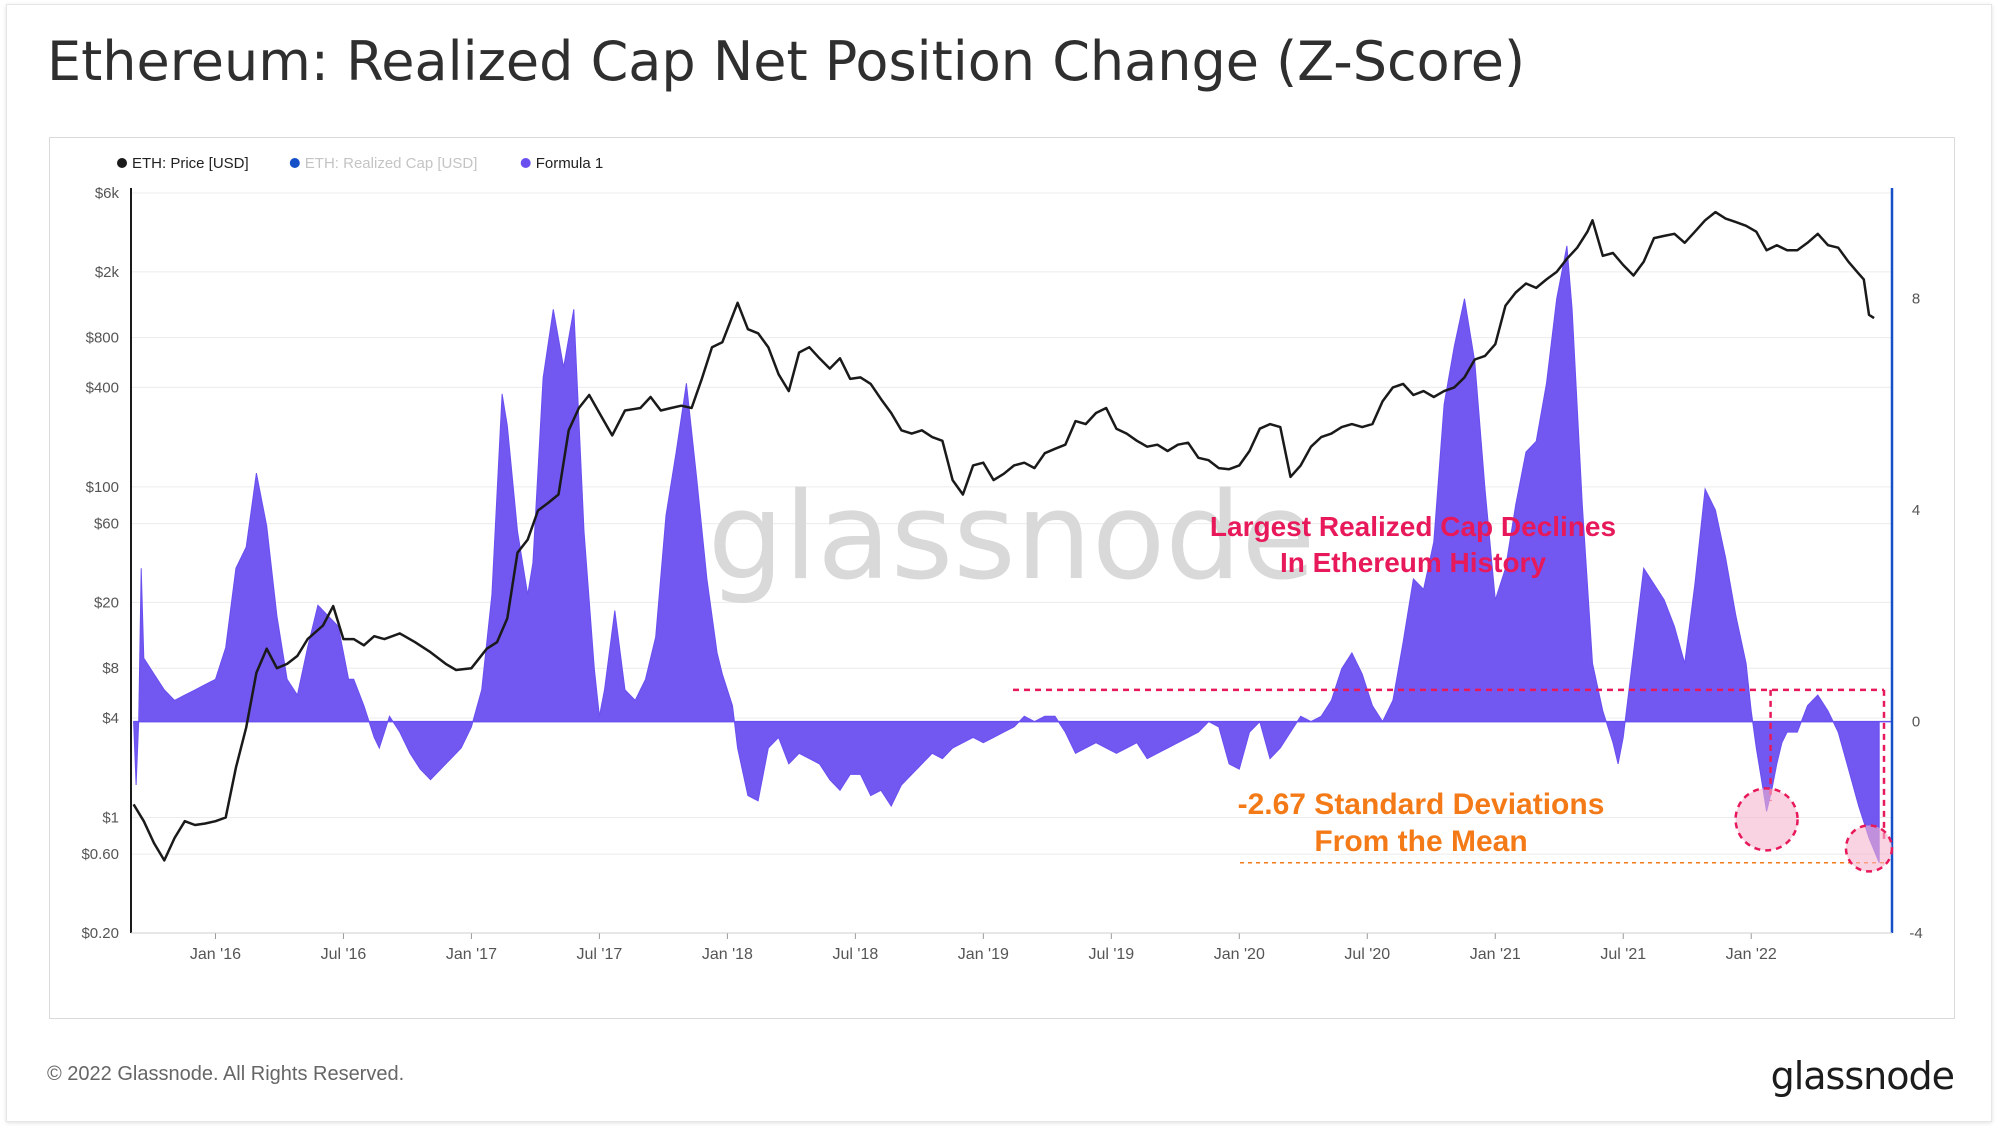 The image size is (2000, 1130). Describe the element at coordinates (1751, 954) in the screenshot. I see `x-tick-label: Jan '22` at that location.